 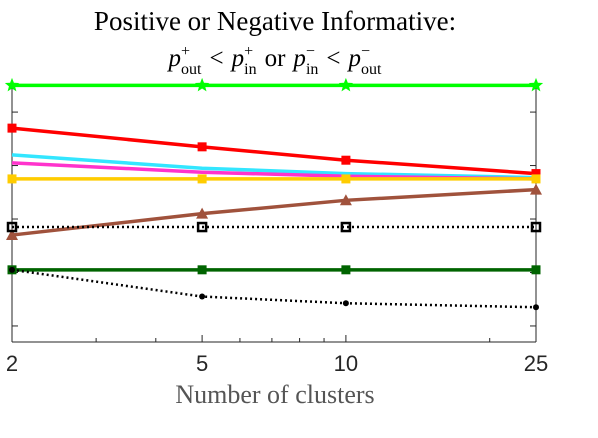 What do you see at coordinates (12, 363) in the screenshot?
I see `x-tick-label: 2` at bounding box center [12, 363].